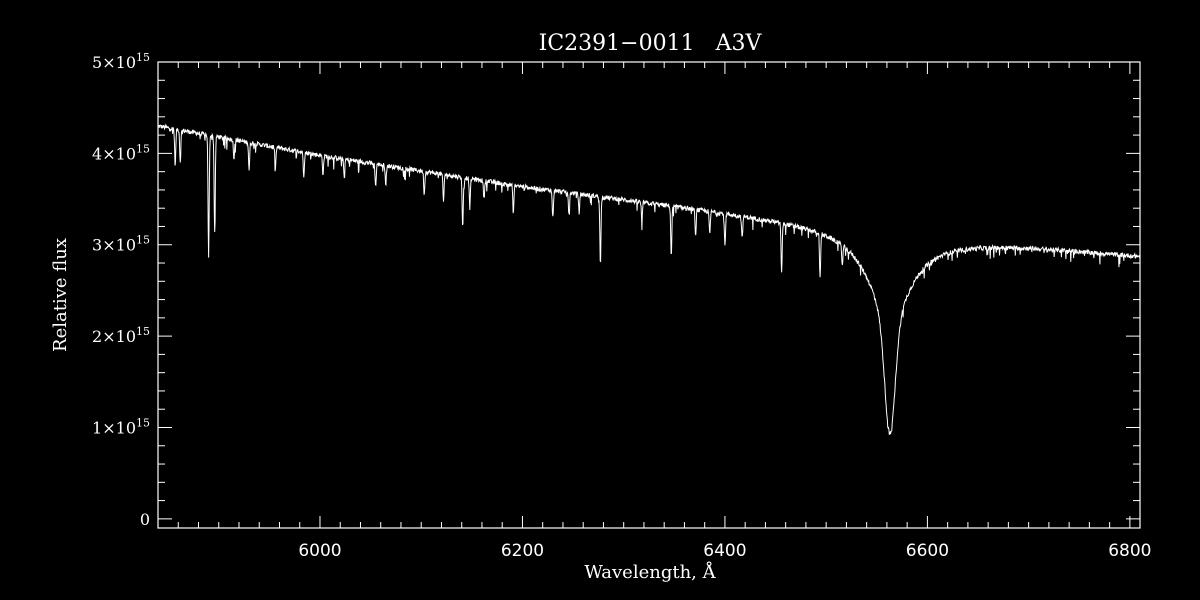 The width and height of the screenshot is (1200, 600). I want to click on y-tick-label: 3×10¹⁵, so click(121, 244).